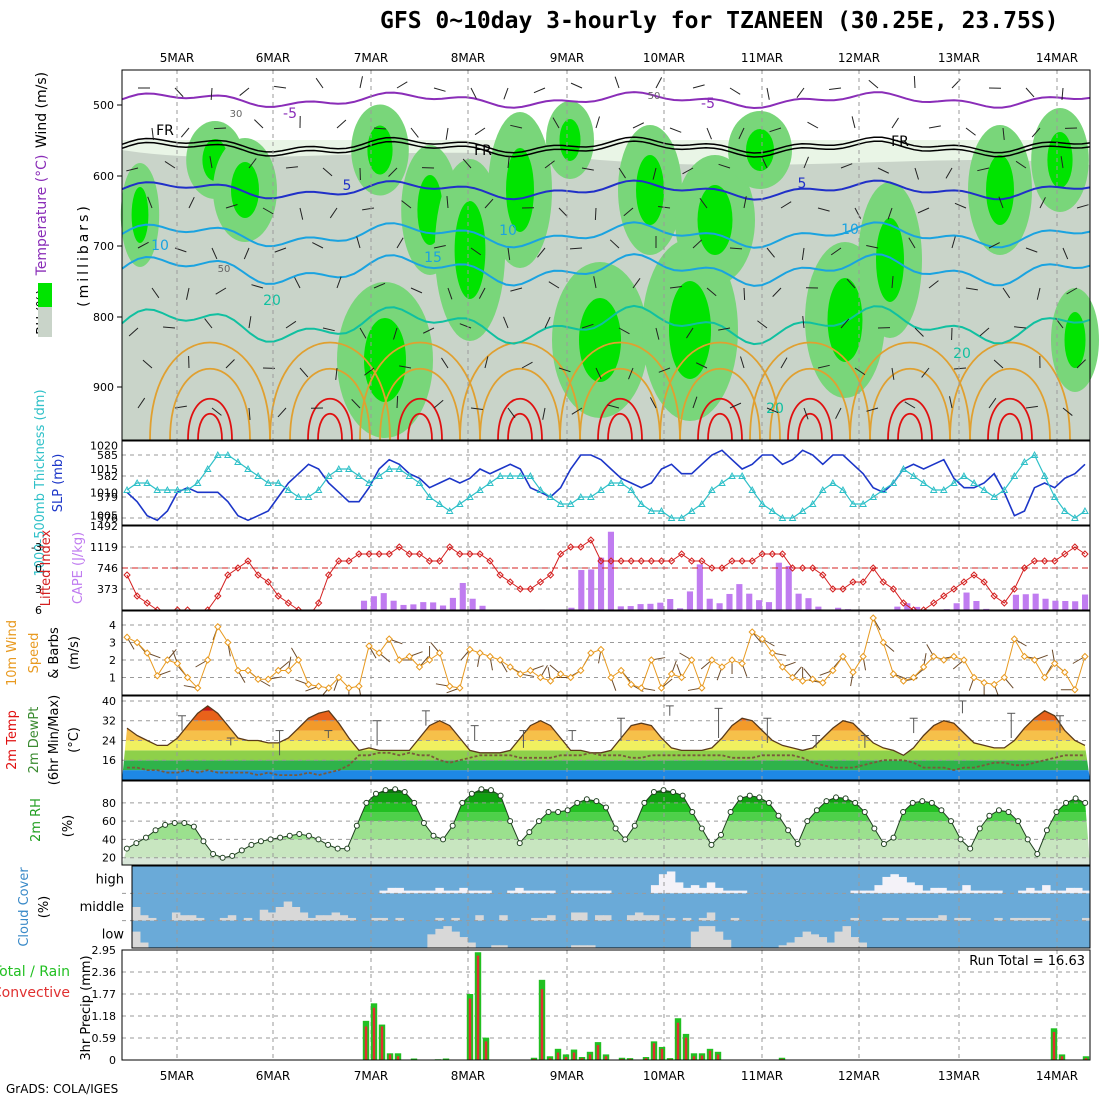  I want to click on top-date-label-3: 8MAR, so click(468, 58).